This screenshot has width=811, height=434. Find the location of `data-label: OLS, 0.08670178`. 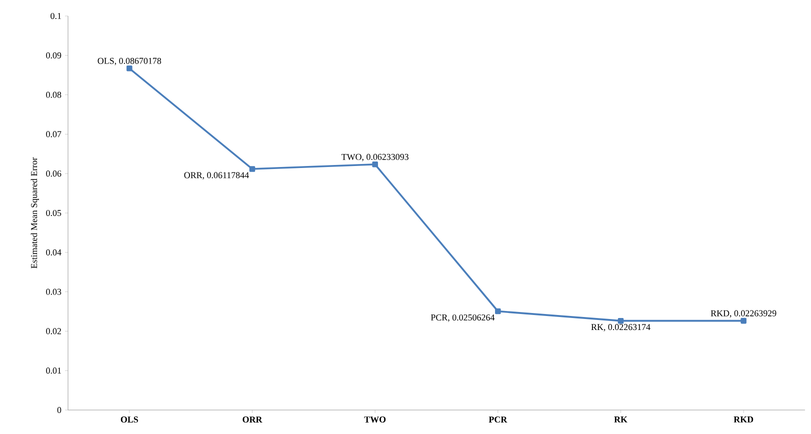

data-label: OLS, 0.08670178 is located at coordinates (130, 62).